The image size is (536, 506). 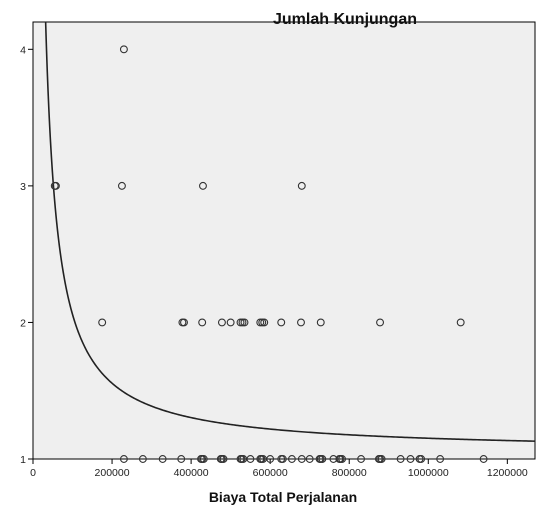 What do you see at coordinates (23, 323) in the screenshot?
I see `y-tick-label: 2` at bounding box center [23, 323].